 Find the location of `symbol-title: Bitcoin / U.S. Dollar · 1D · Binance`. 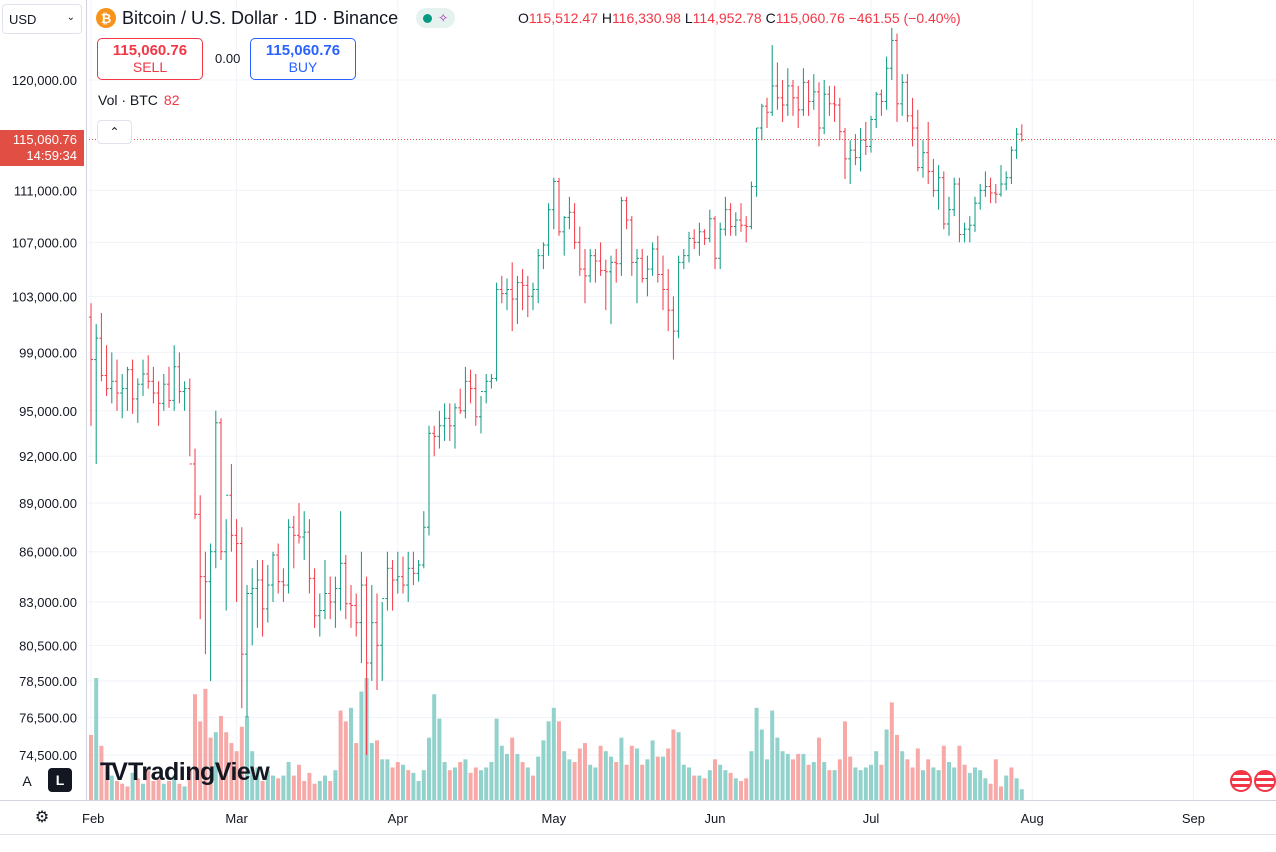

symbol-title: Bitcoin / U.S. Dollar · 1D · Binance is located at coordinates (260, 17).